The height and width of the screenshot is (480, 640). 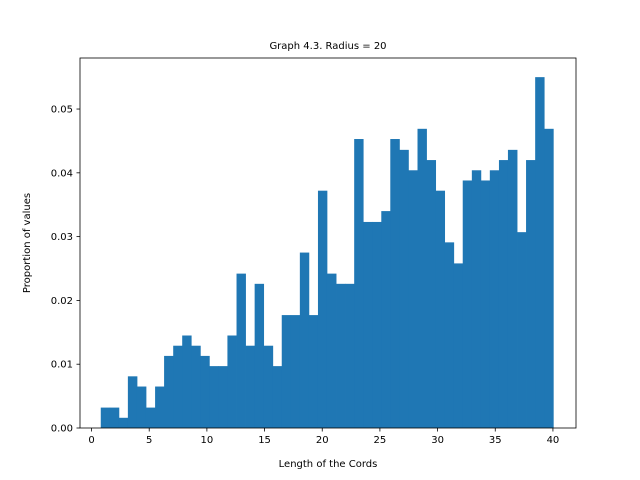 I want to click on x-tick-label: 35, so click(x=495, y=440).